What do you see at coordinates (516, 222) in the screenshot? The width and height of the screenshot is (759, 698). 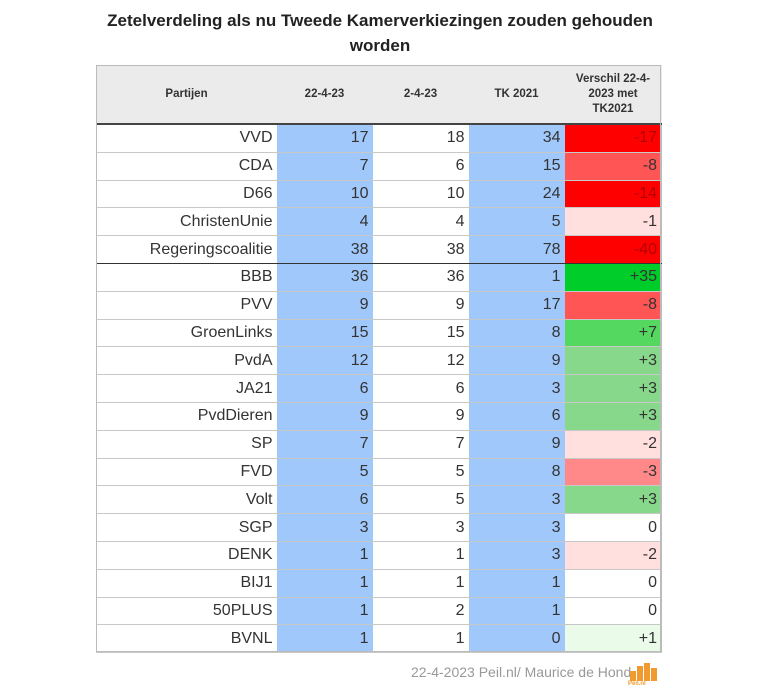 I see `seats-tk2021-cell: 5` at bounding box center [516, 222].